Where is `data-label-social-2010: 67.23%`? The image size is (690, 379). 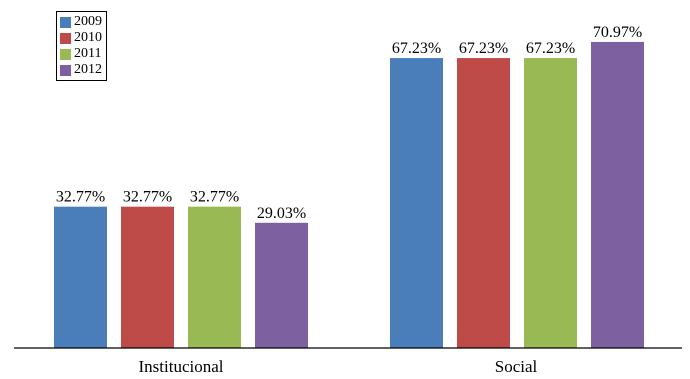 data-label-social-2010: 67.23% is located at coordinates (483, 48).